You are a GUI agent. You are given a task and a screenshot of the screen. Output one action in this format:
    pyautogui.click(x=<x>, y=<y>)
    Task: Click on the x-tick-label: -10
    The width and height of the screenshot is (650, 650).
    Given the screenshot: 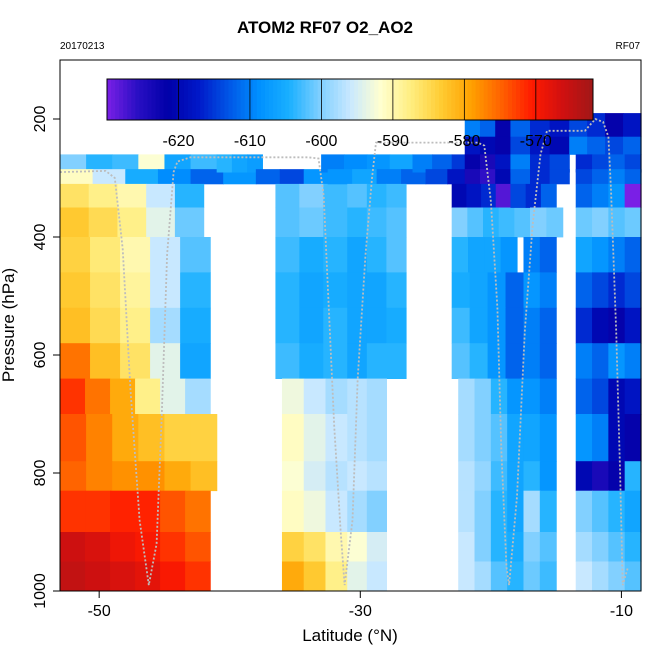 What is the action you would take?
    pyautogui.click(x=621, y=611)
    